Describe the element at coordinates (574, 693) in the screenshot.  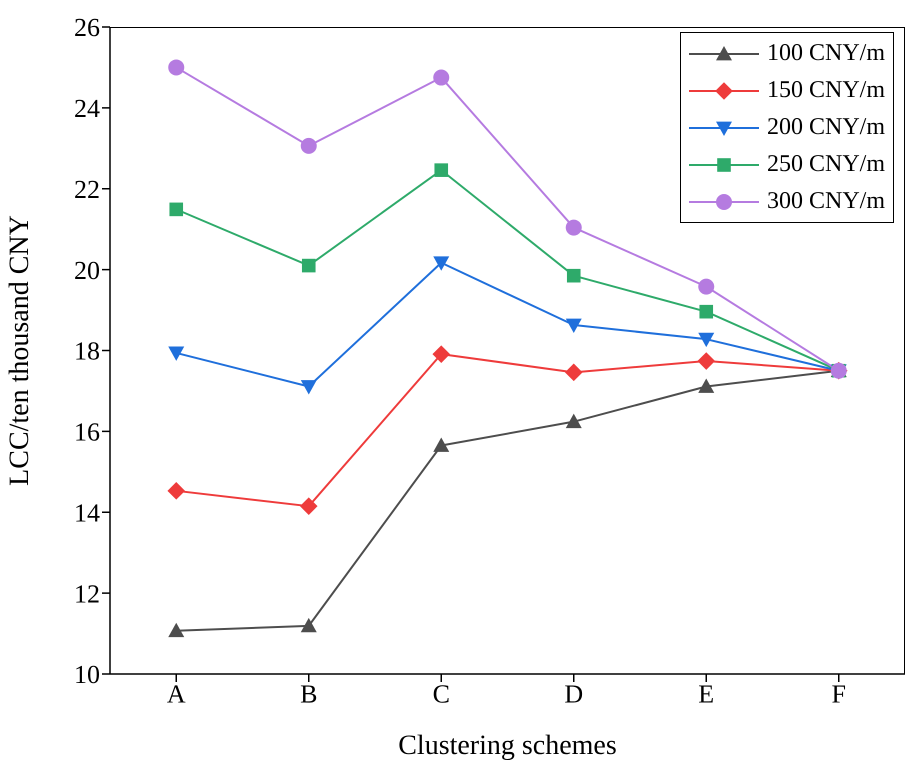
I see `x-tick-label: D` at that location.